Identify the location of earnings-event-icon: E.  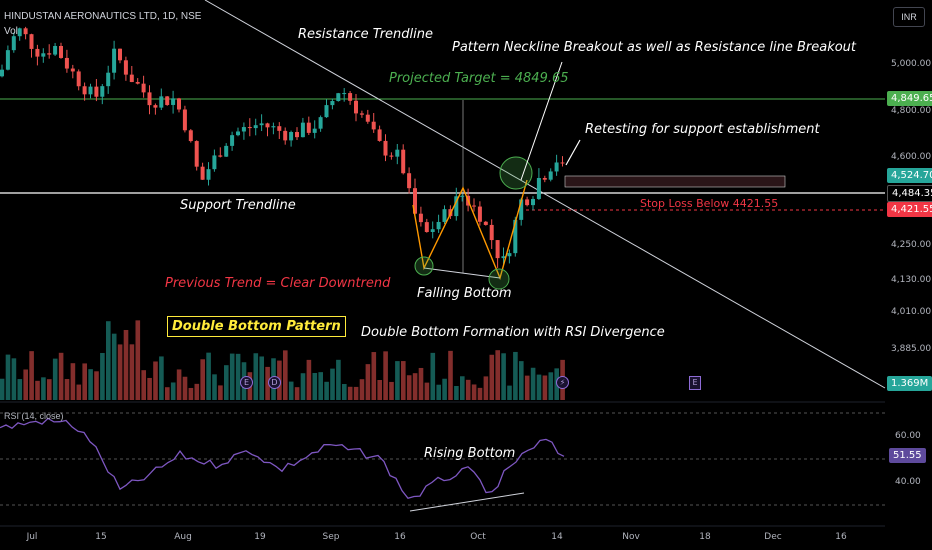
(246, 382).